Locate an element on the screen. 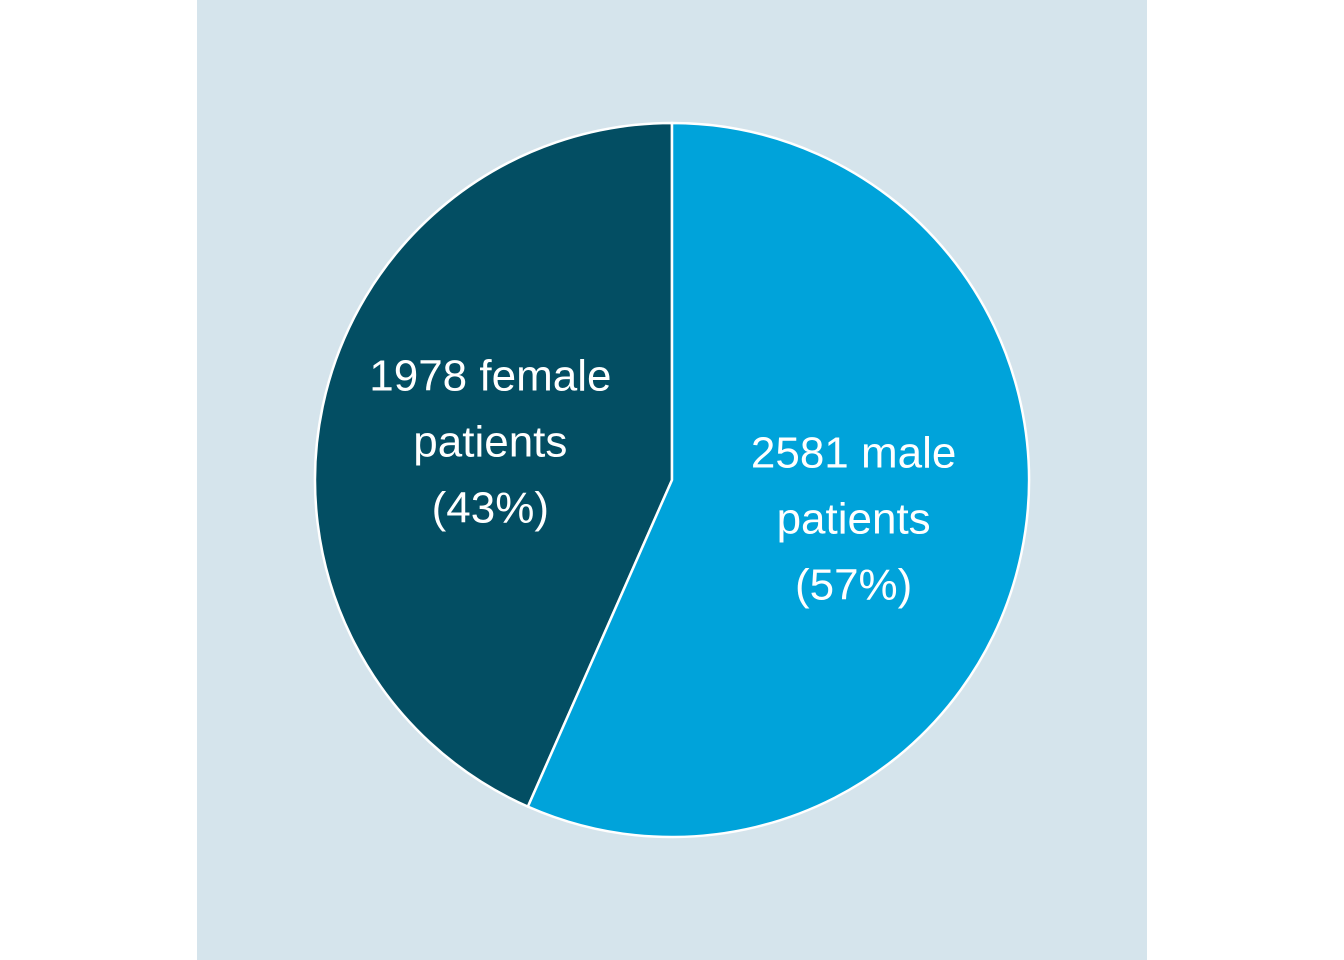 The image size is (1344, 960). slice-label-line: (57%) is located at coordinates (853, 584).